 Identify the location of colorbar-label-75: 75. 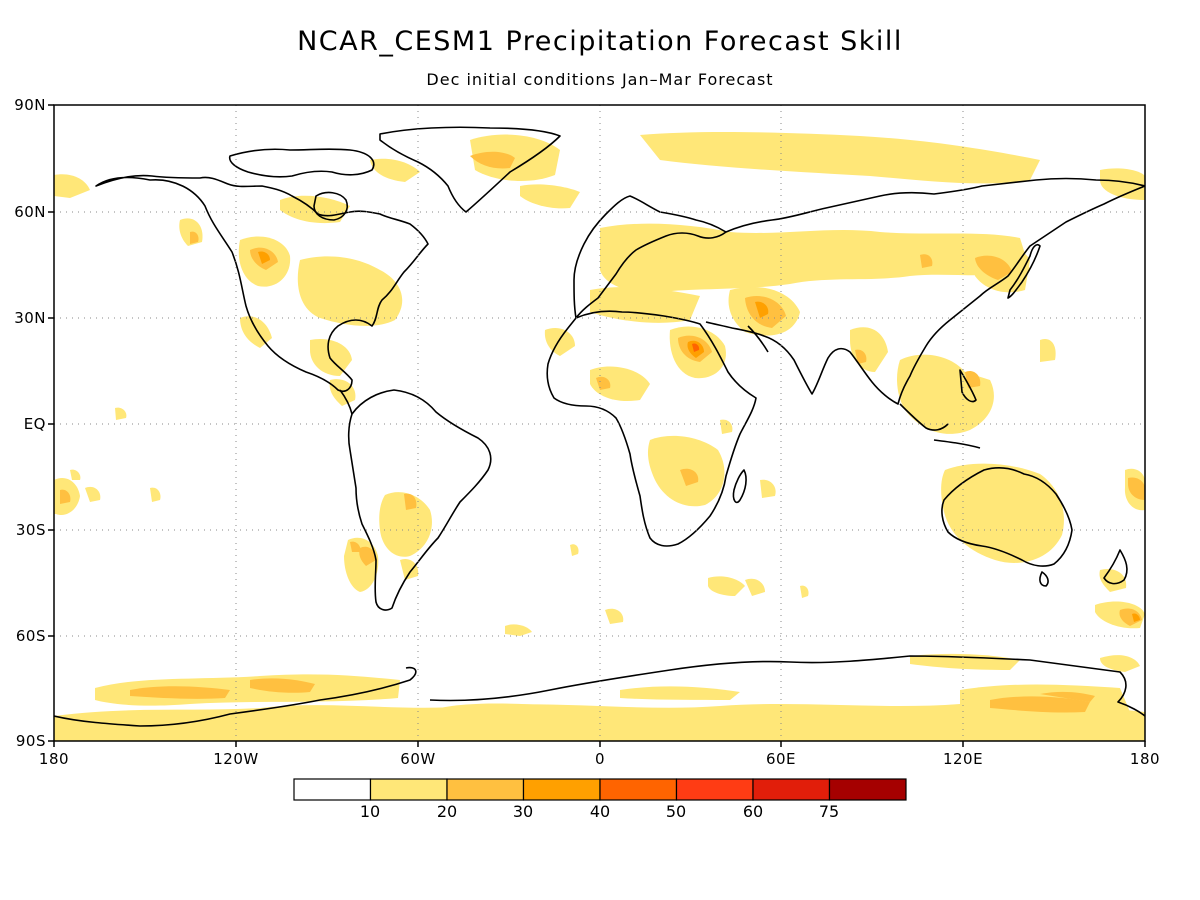
(829, 811).